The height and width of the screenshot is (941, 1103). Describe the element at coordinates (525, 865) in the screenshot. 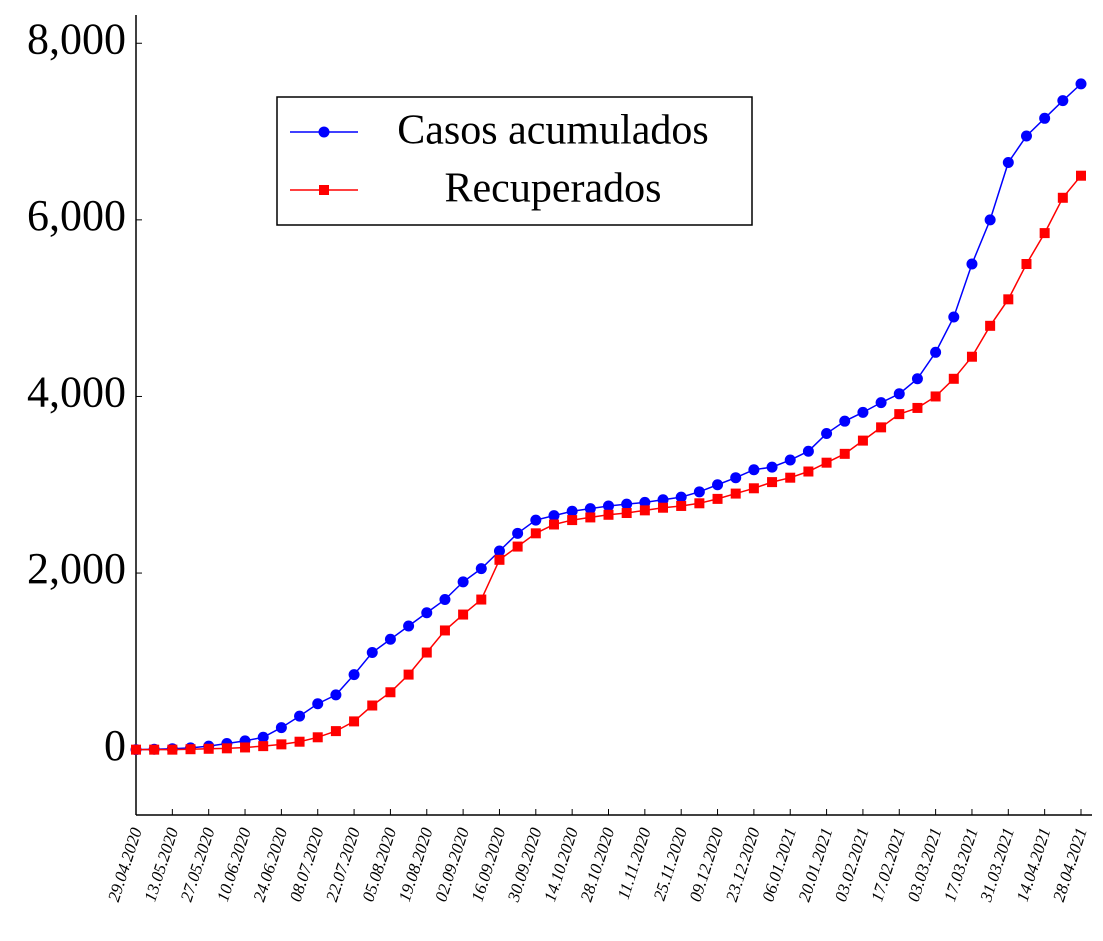

I see `x-tick-label: 30.09.2020` at that location.